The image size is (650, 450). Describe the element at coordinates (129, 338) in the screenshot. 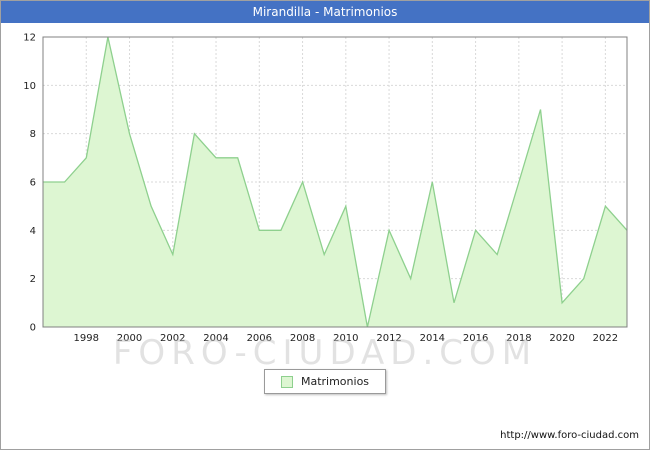

I see `svg-text: 2000` at that location.